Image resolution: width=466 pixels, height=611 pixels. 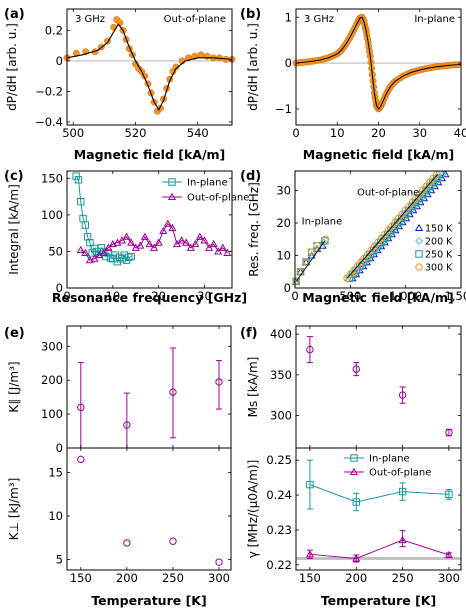 I want to click on y-tick-label: 0.22, so click(x=279, y=565).